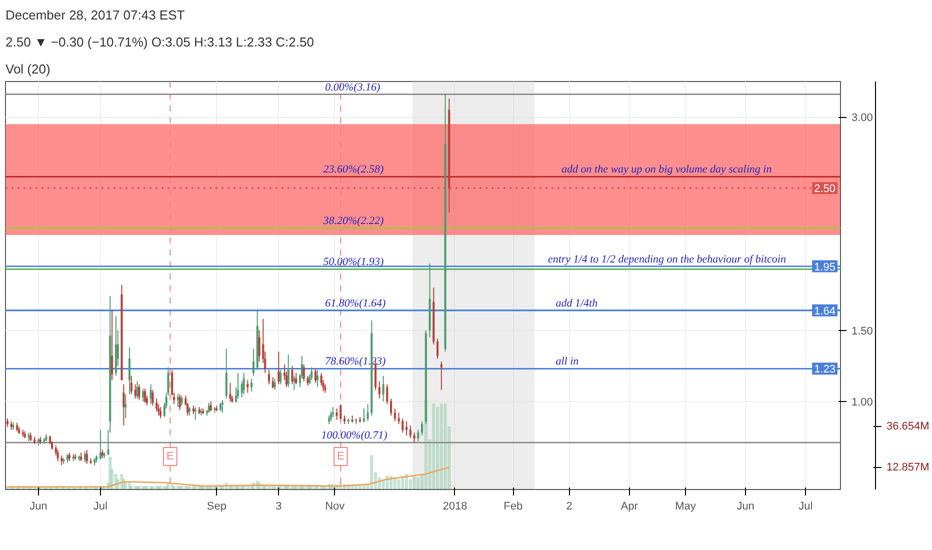  What do you see at coordinates (513, 506) in the screenshot?
I see `x-tick-label: Feb` at bounding box center [513, 506].